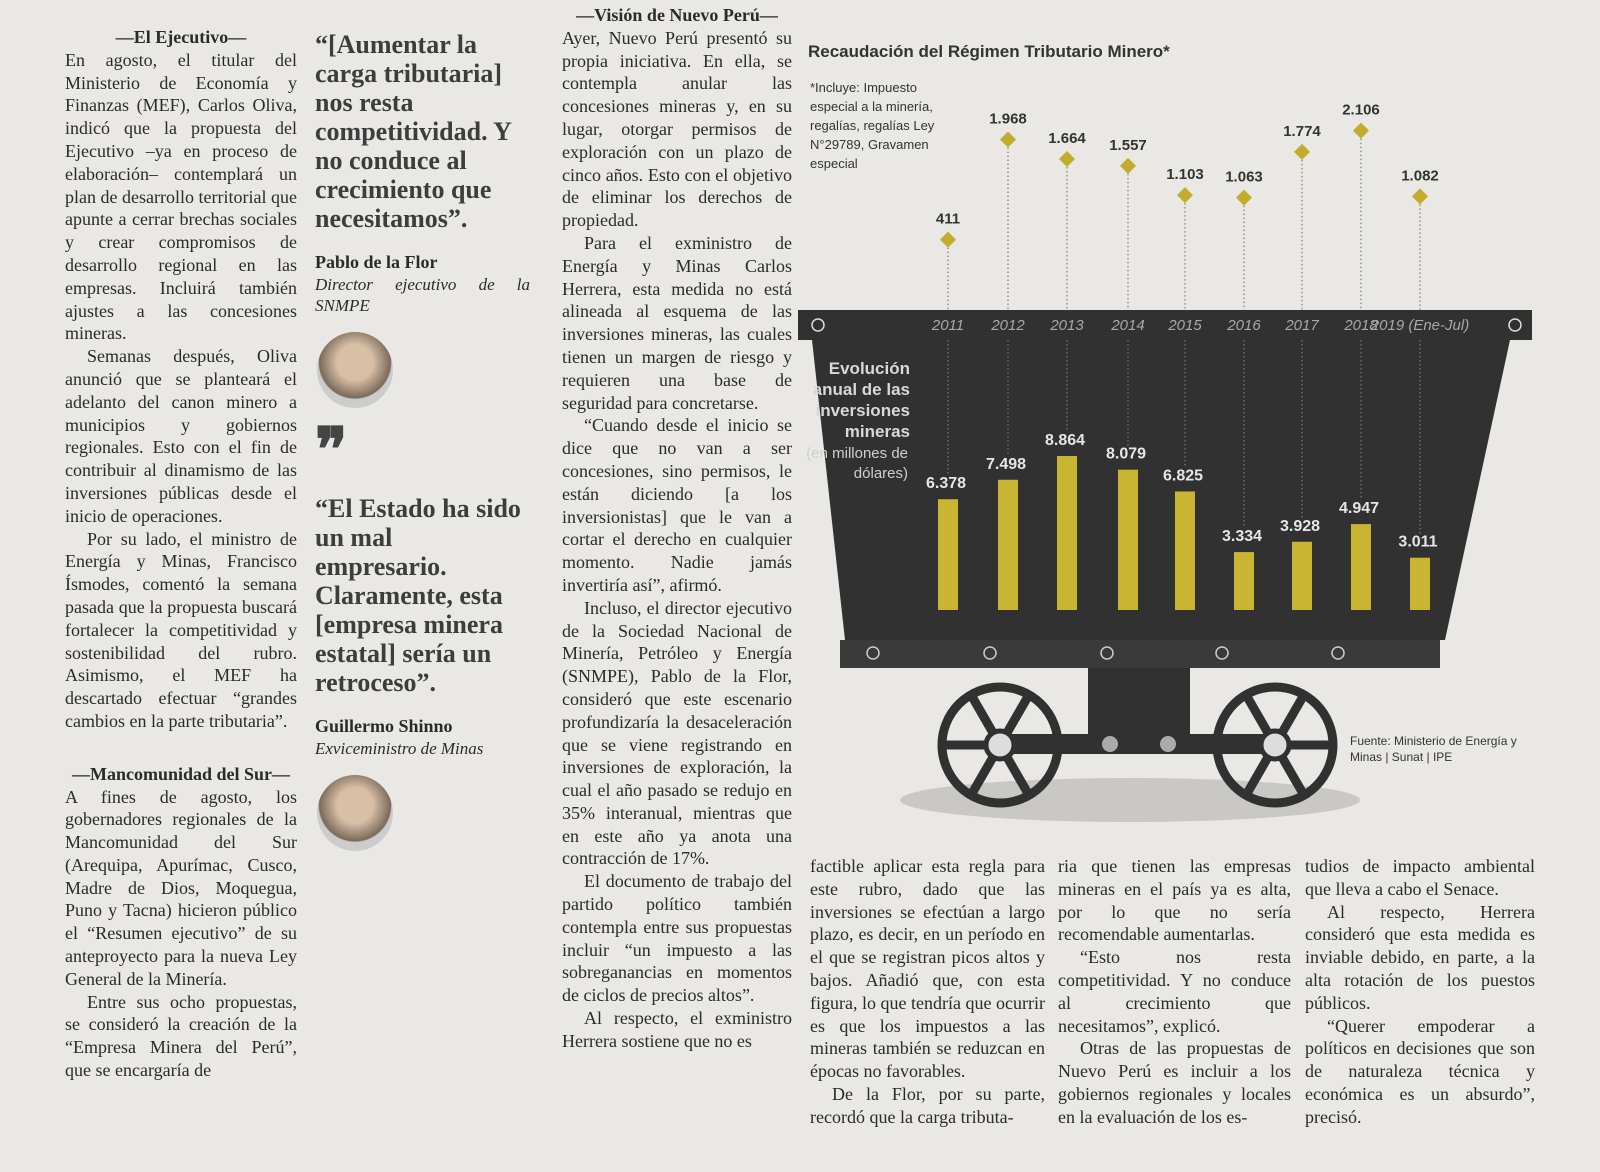 The width and height of the screenshot is (1600, 1172). I want to click on inner-subtitle: (en millones de dólares), so click(857, 463).